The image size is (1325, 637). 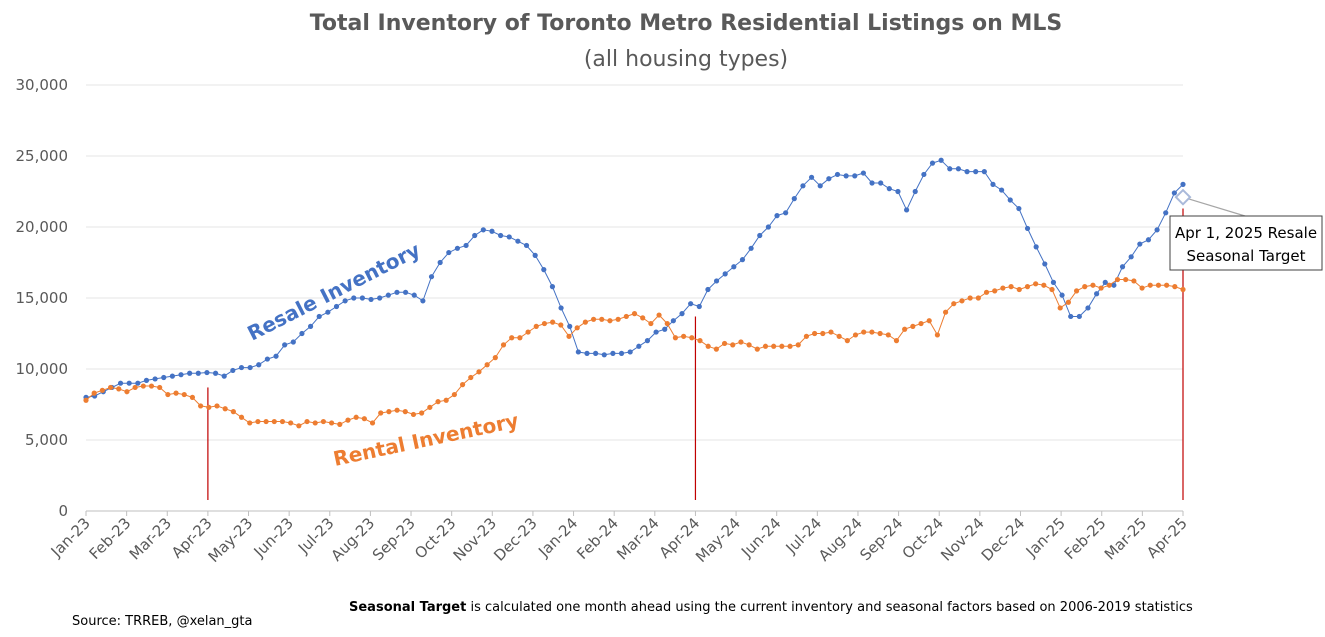 What do you see at coordinates (42, 227) in the screenshot?
I see `y-tick-label: 20,000` at bounding box center [42, 227].